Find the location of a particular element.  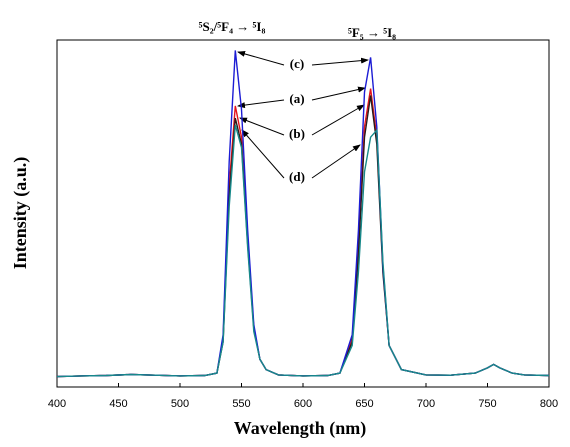

y-axis-title: Intensity (a.u.) is located at coordinates (20, 213).